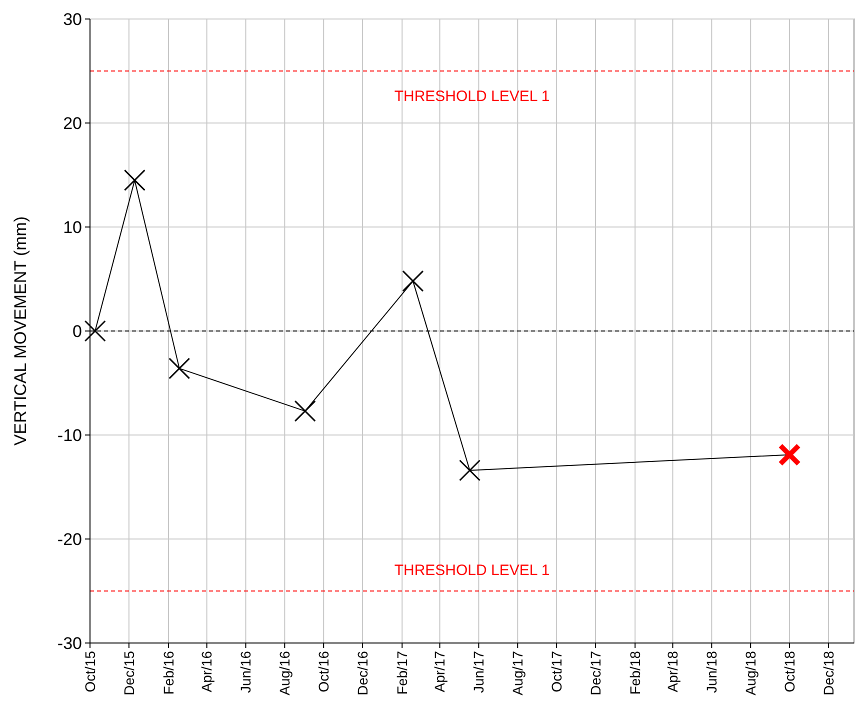 The width and height of the screenshot is (866, 715). What do you see at coordinates (712, 672) in the screenshot?
I see `x-tick-label: Jun/18` at bounding box center [712, 672].